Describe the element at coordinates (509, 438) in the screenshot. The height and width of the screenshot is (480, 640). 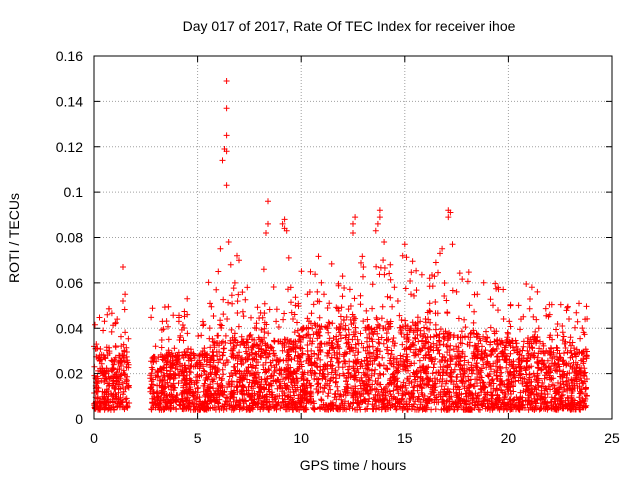
I see `x-tick-label: 20` at that location.